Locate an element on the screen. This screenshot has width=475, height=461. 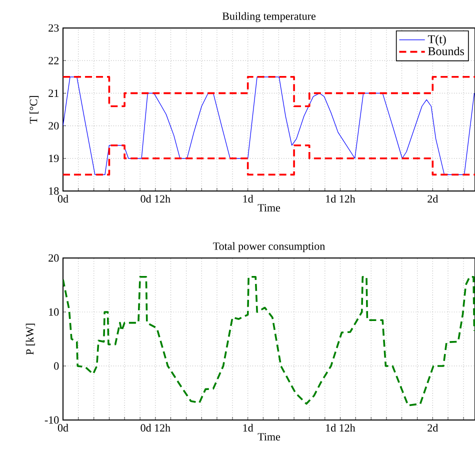
y-tick-label: 23 is located at coordinates (53, 28).